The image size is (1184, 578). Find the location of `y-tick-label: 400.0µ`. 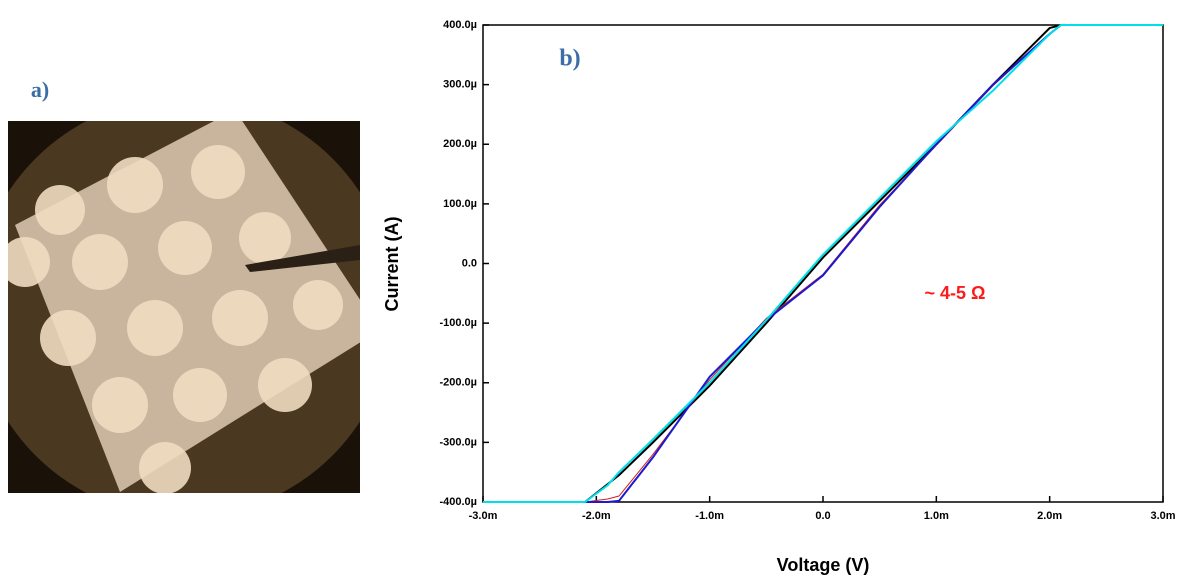

y-tick-label: 400.0µ is located at coordinates (460, 25).